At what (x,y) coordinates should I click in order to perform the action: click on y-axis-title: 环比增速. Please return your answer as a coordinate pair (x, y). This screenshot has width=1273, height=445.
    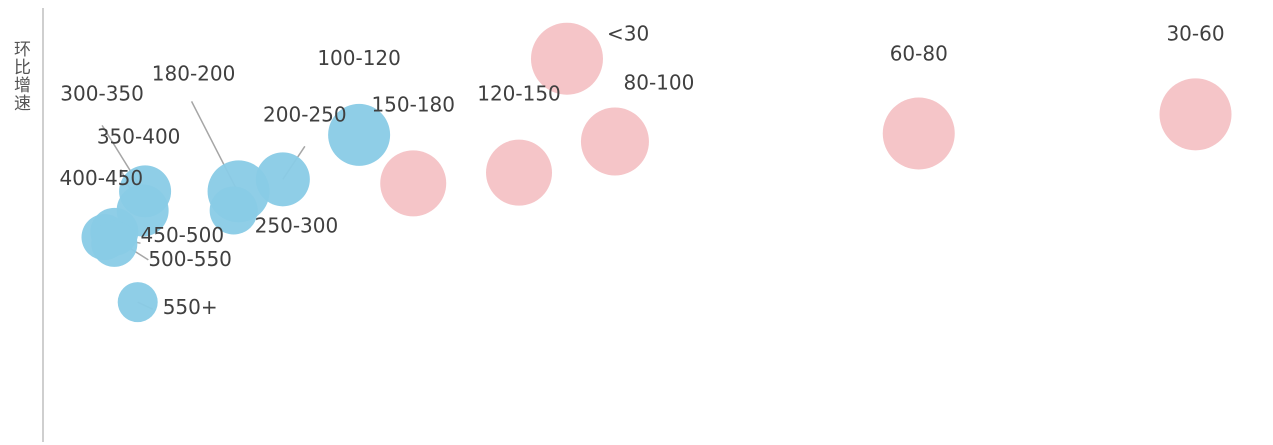
    Looking at the image, I should click on (20, 76).